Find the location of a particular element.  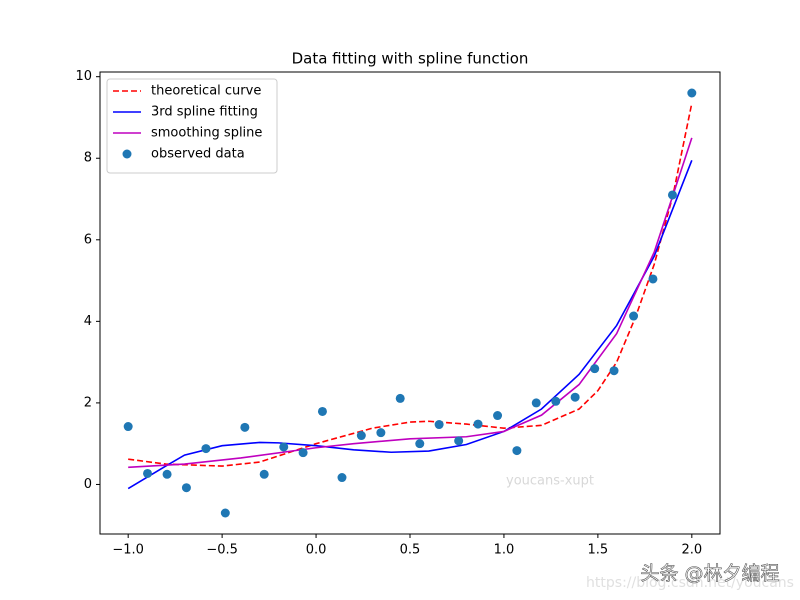

y-tick-label: 0 is located at coordinates (88, 484).